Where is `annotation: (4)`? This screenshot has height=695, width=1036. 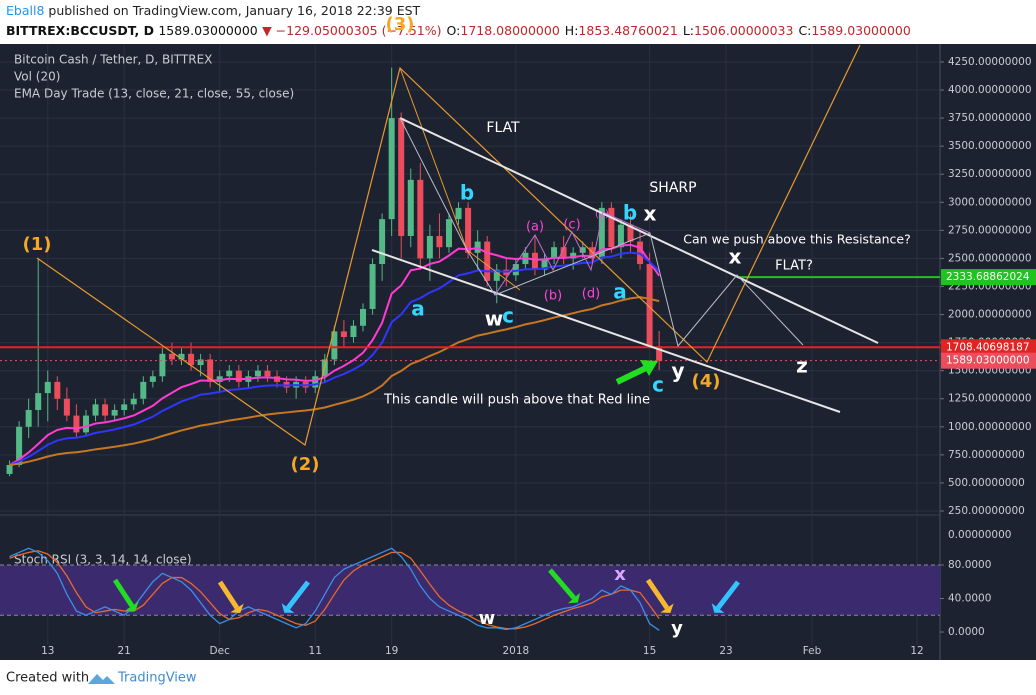 annotation: (4) is located at coordinates (706, 381).